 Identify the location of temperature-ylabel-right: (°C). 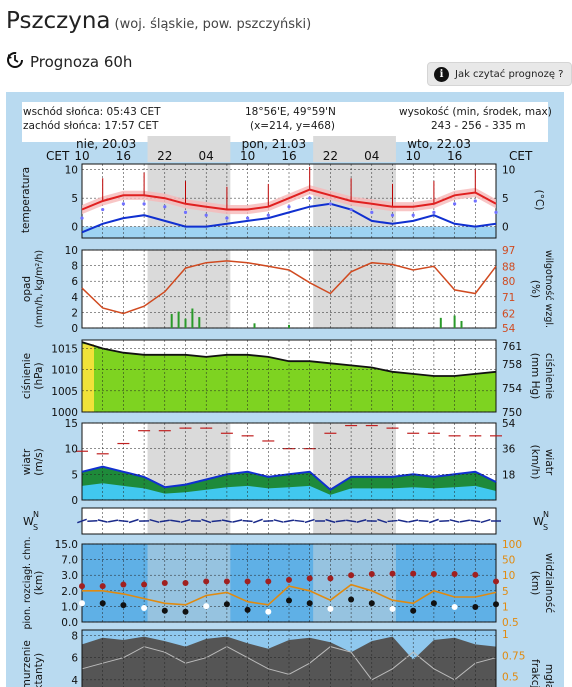
(539, 200).